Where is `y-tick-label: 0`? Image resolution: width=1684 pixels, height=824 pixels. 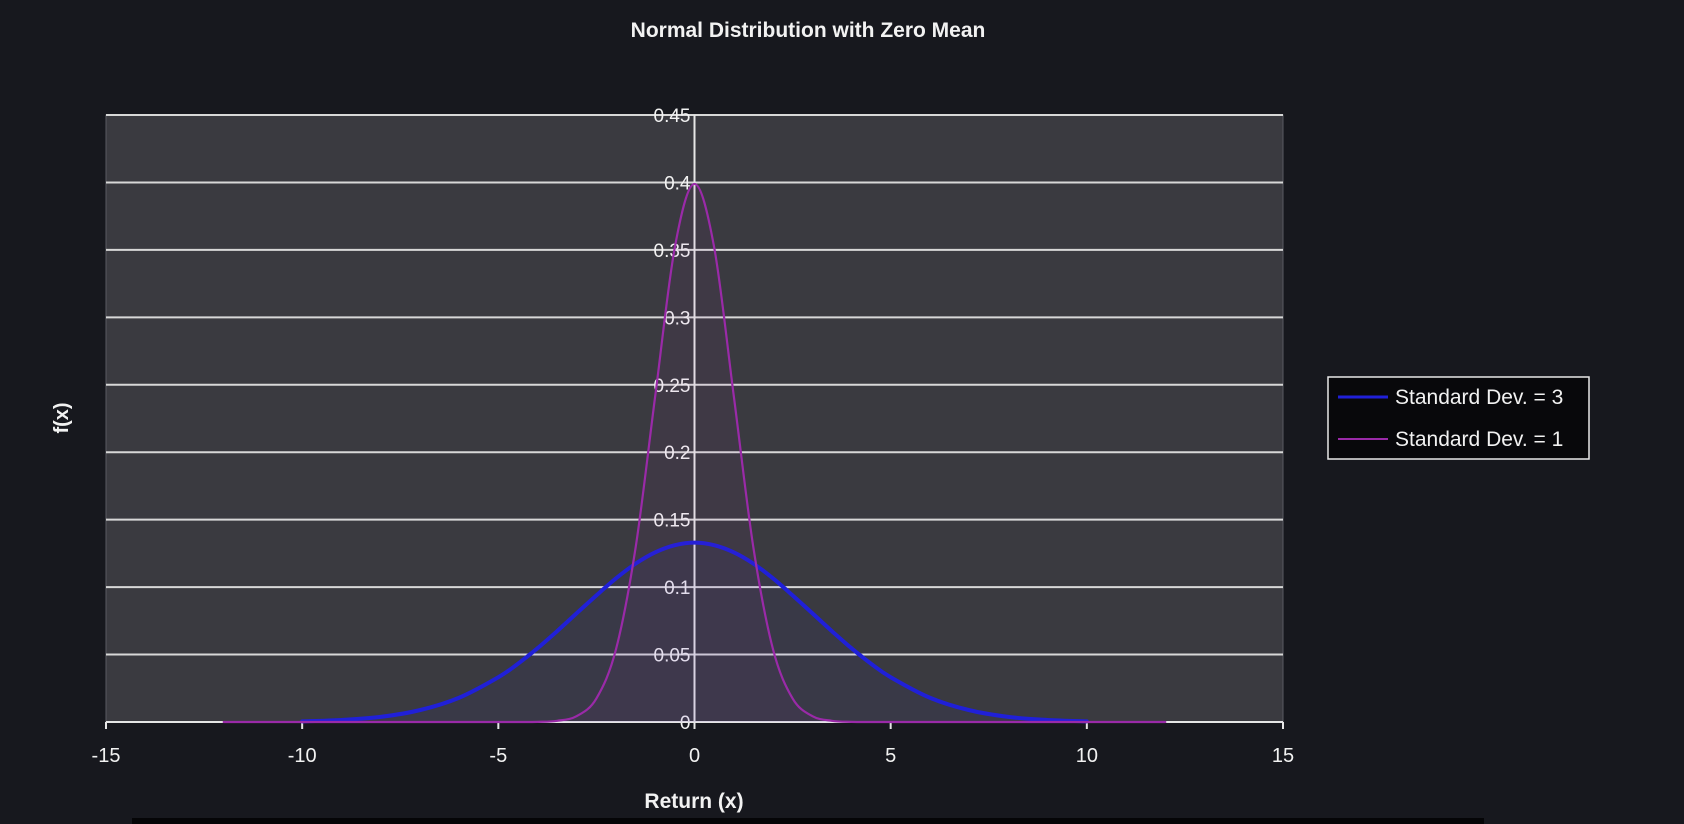
y-tick-label: 0 is located at coordinates (685, 723).